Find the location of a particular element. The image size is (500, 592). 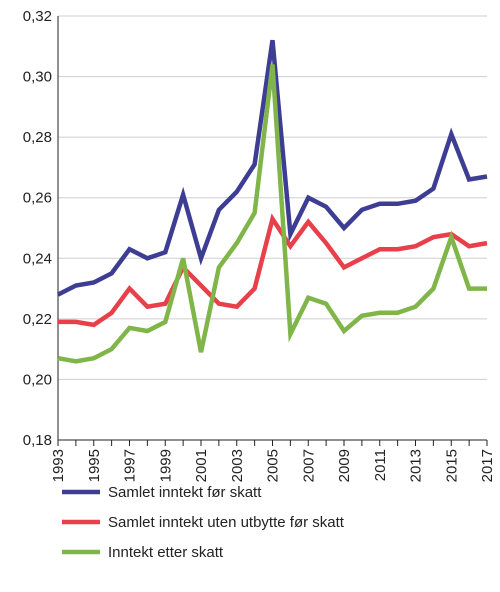

x-tick-label: 2007 is located at coordinates (308, 465).